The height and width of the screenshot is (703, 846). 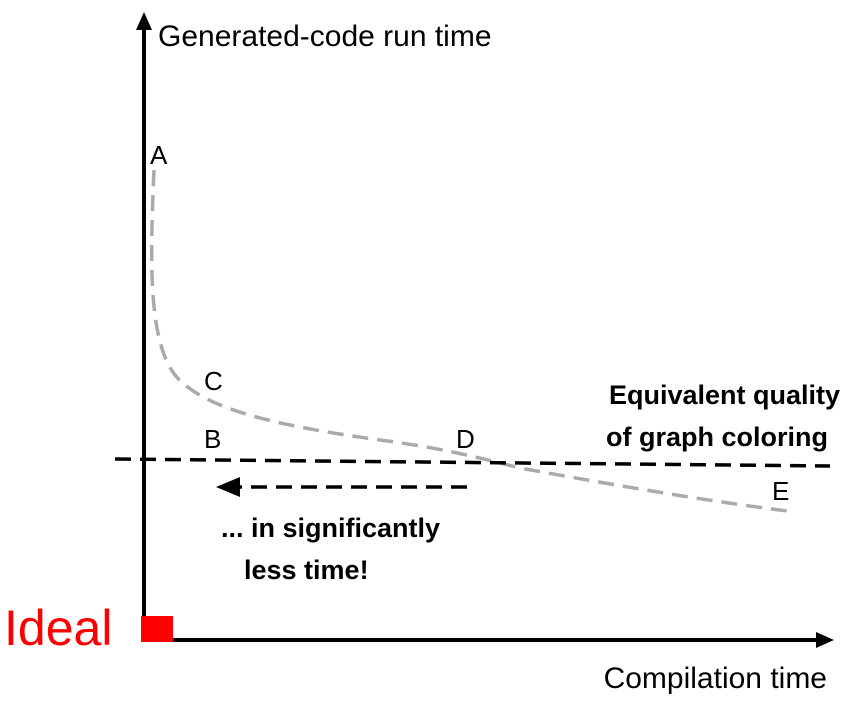 What do you see at coordinates (228, 487) in the screenshot?
I see `left-arrow-icon` at bounding box center [228, 487].